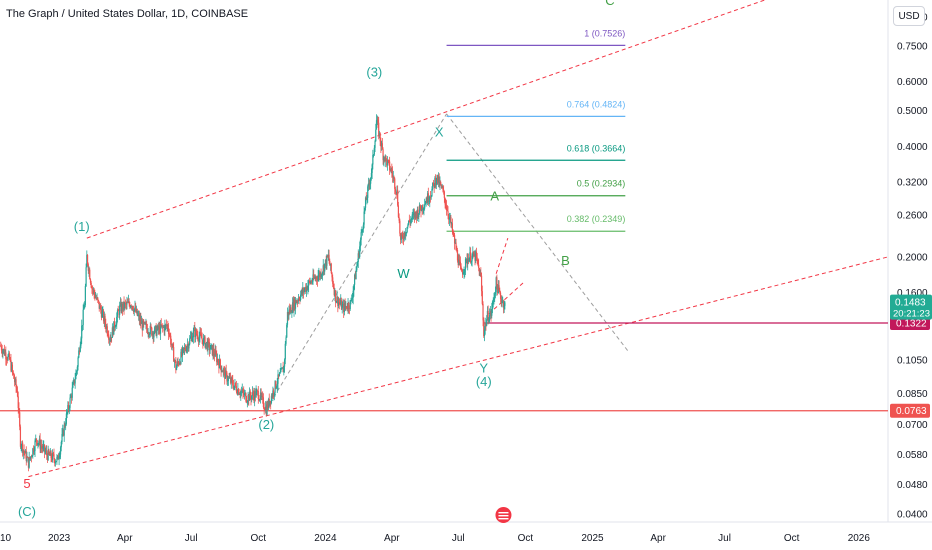 The height and width of the screenshot is (550, 932). Describe the element at coordinates (26, 483) in the screenshot. I see `wave-label: 5` at that location.